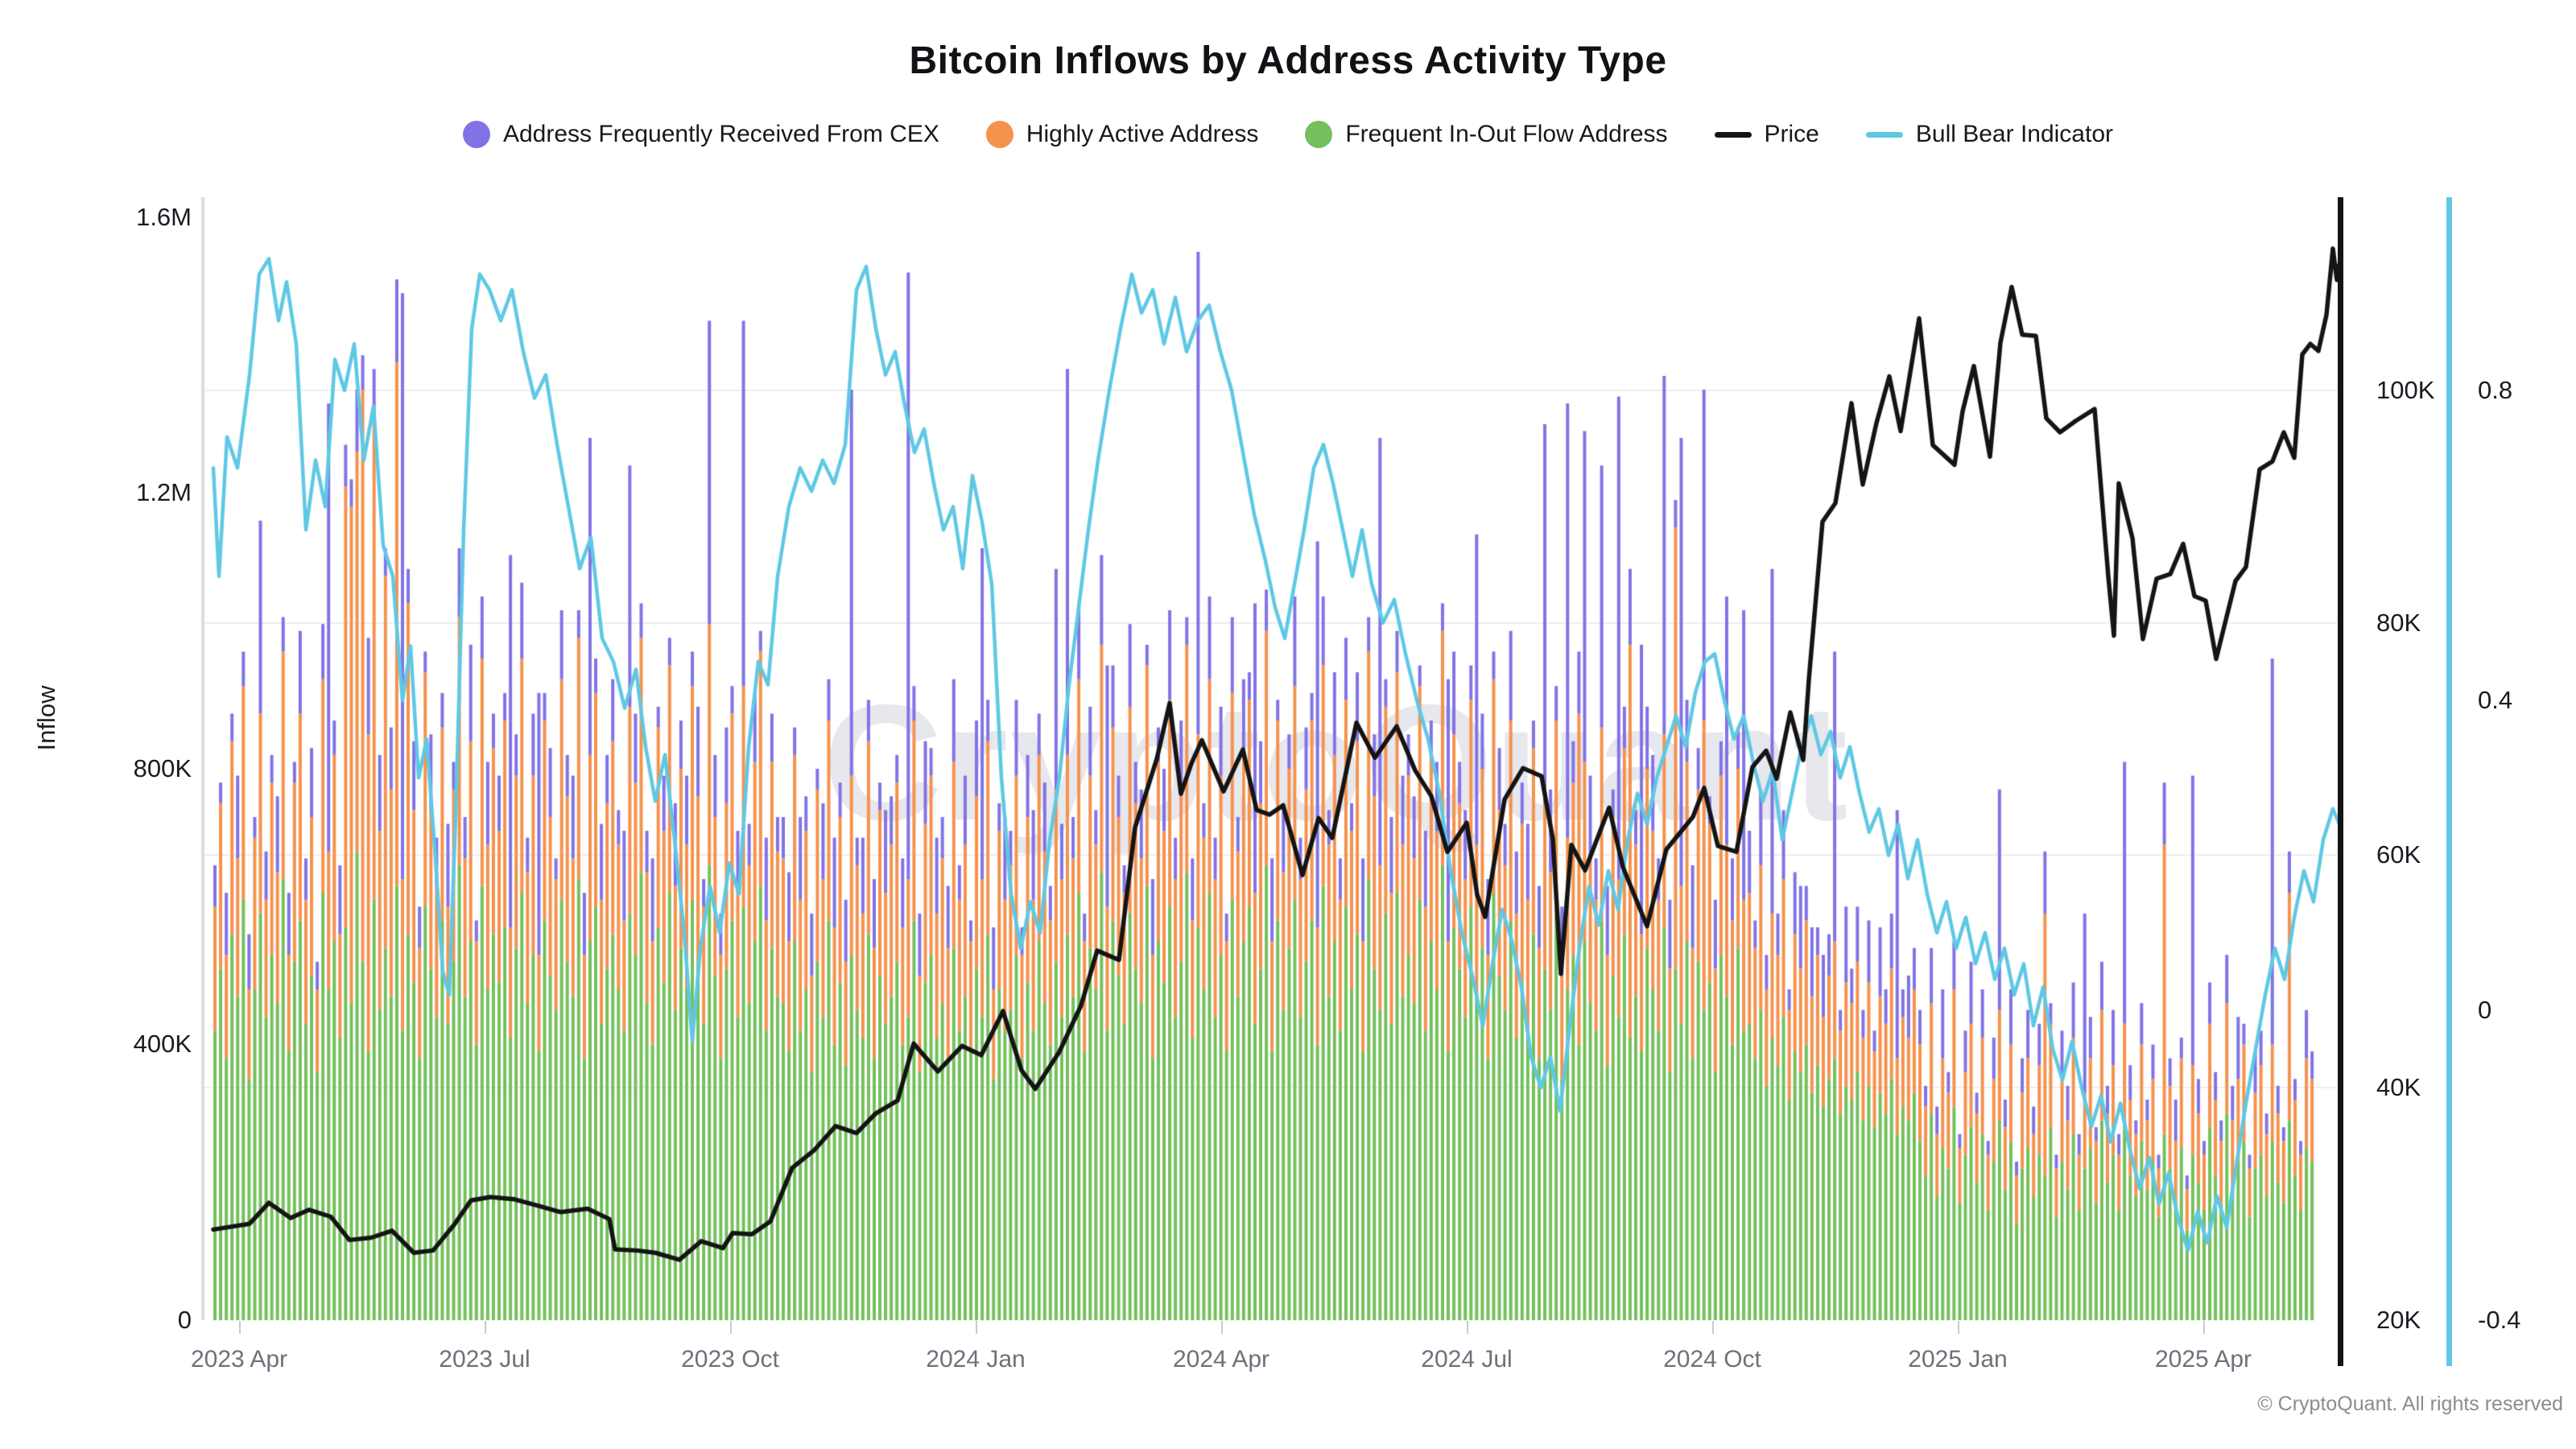 This screenshot has height=1449, width=2576. What do you see at coordinates (976, 1359) in the screenshot?
I see `x-tick: 2024 Jan` at bounding box center [976, 1359].